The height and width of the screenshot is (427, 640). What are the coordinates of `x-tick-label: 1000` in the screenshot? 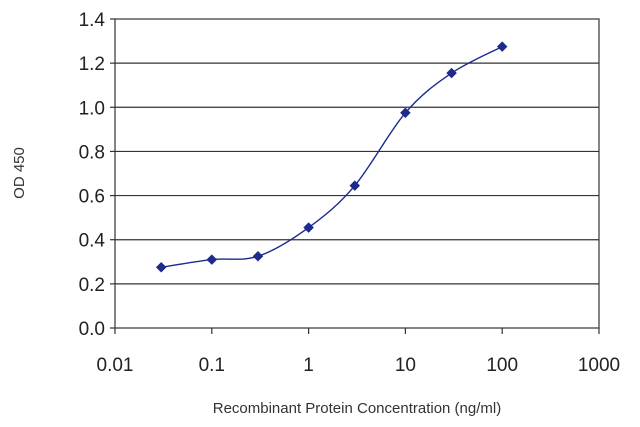 It's located at (599, 365).